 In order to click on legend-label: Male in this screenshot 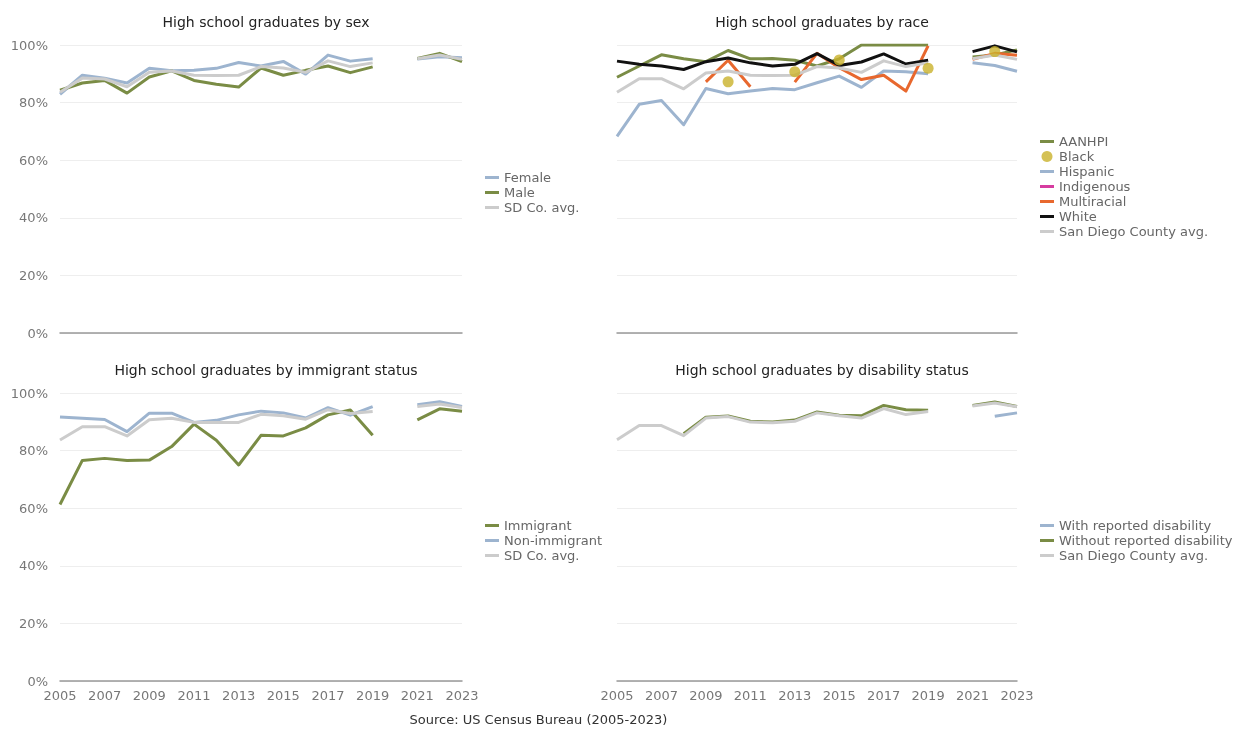, I will do `click(519, 192)`.